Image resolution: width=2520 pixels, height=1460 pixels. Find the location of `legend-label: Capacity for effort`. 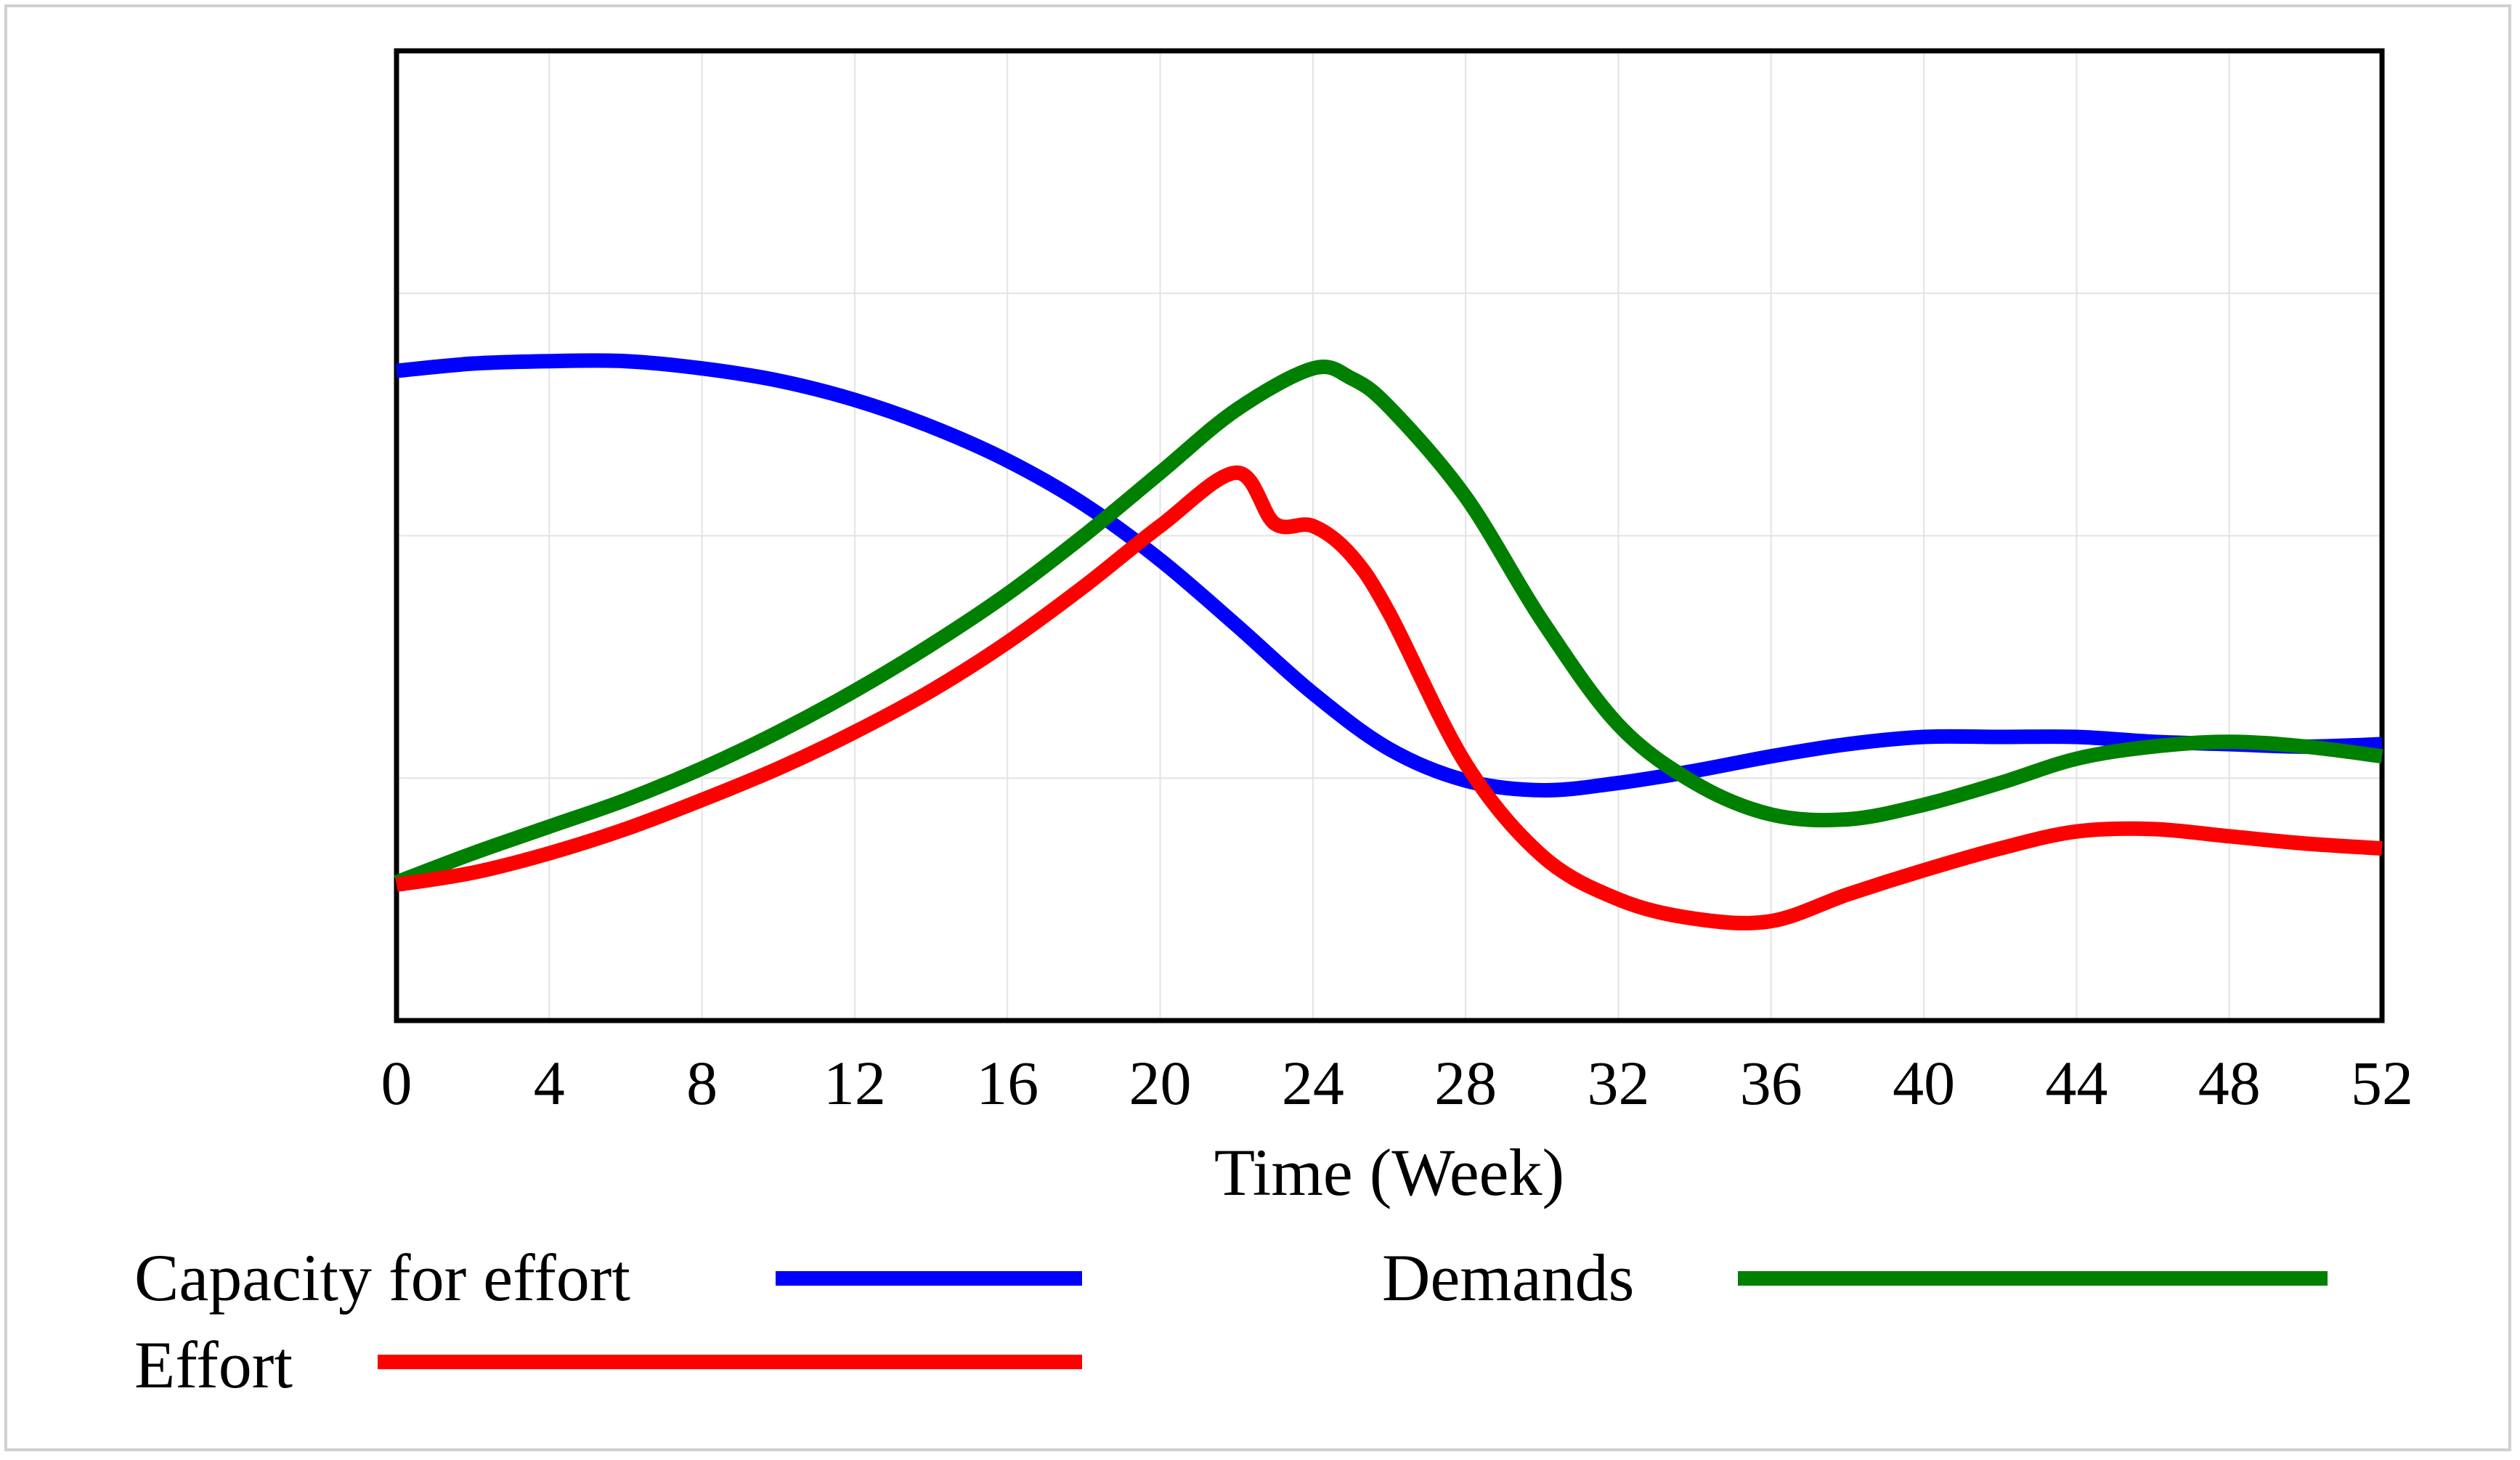

legend-label: Capacity for effort is located at coordinates (382, 1278).